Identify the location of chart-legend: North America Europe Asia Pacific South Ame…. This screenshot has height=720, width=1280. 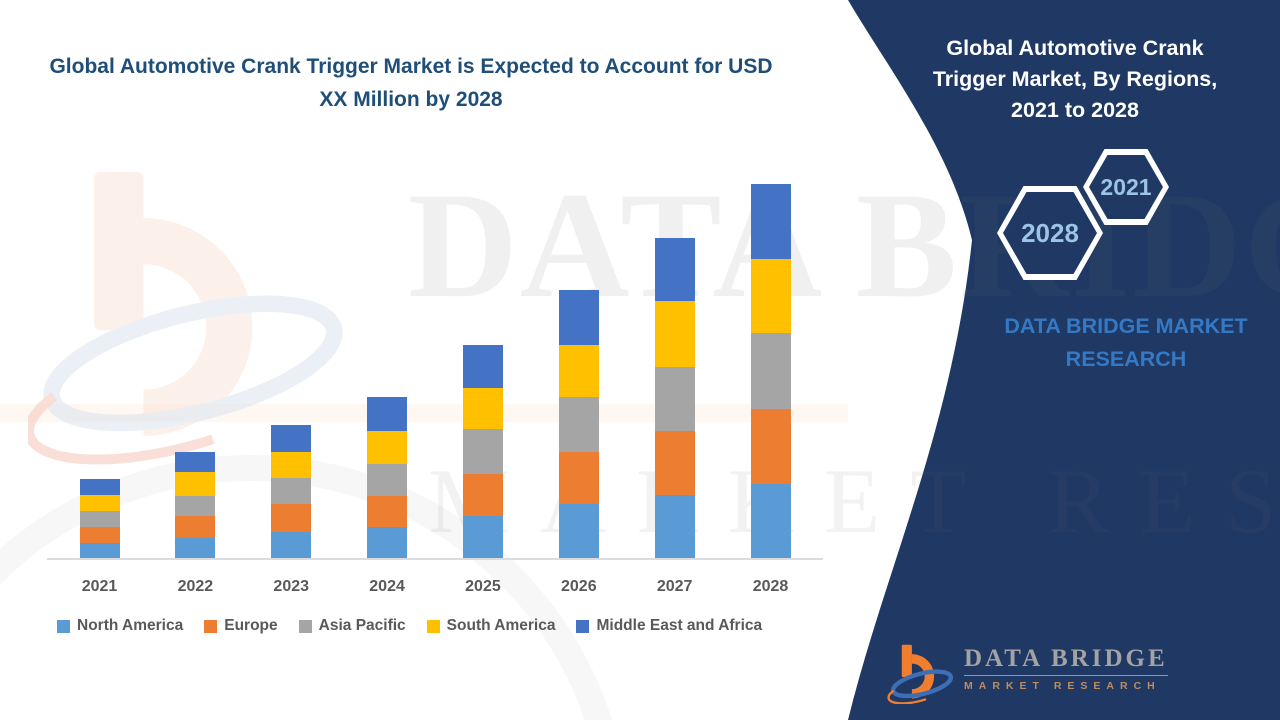
(409, 626).